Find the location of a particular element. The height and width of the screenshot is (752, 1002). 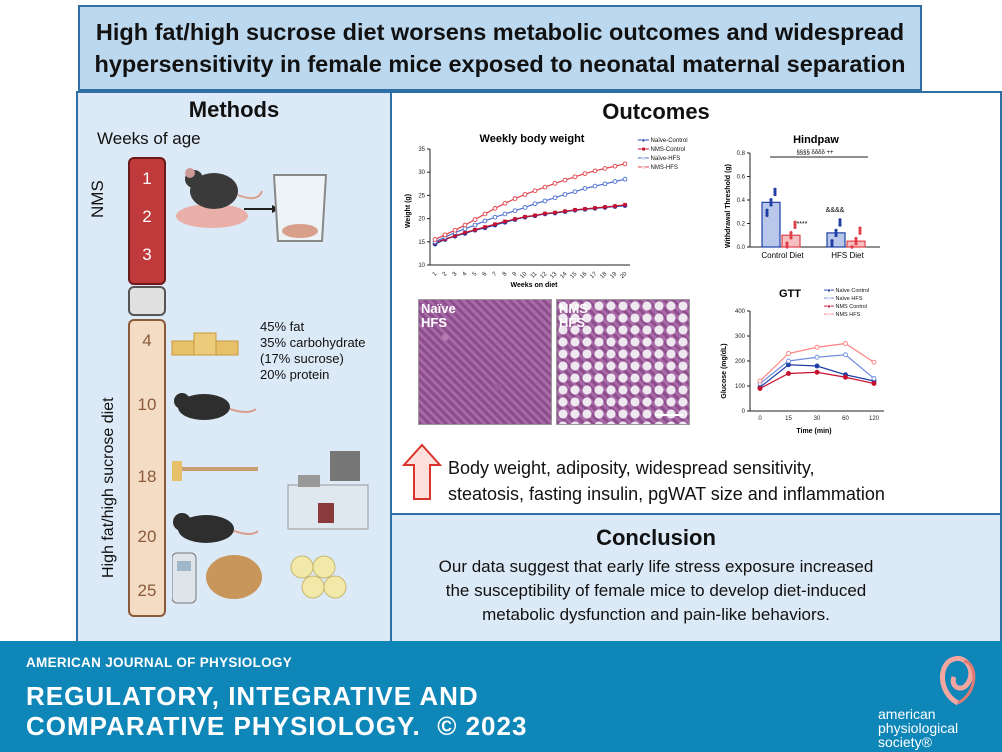

gtt-xtick-label: 120 is located at coordinates (874, 419).